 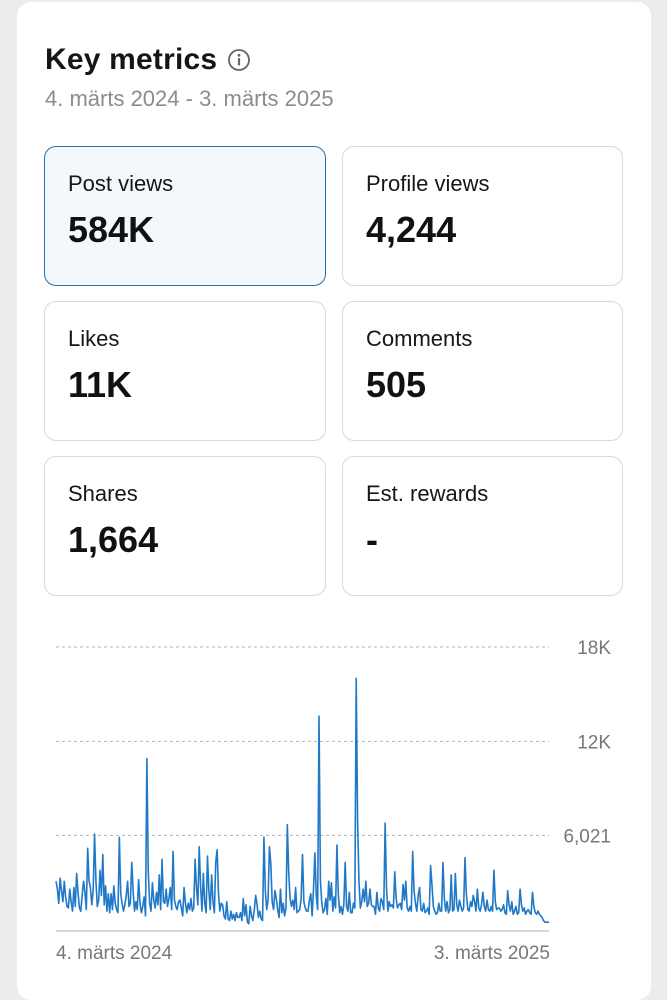 I want to click on metric-card-comments: Comments 505, so click(x=482, y=371).